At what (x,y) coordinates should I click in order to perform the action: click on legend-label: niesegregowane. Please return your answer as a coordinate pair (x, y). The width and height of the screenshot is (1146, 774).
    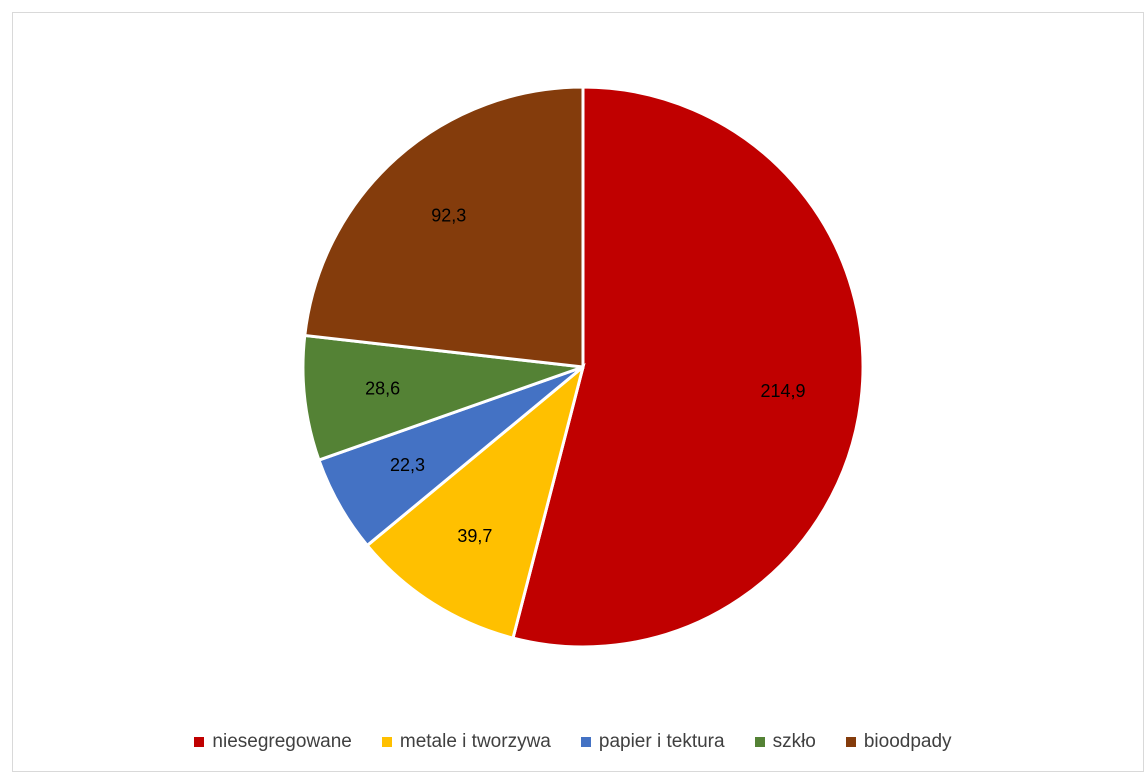
    Looking at the image, I should click on (282, 741).